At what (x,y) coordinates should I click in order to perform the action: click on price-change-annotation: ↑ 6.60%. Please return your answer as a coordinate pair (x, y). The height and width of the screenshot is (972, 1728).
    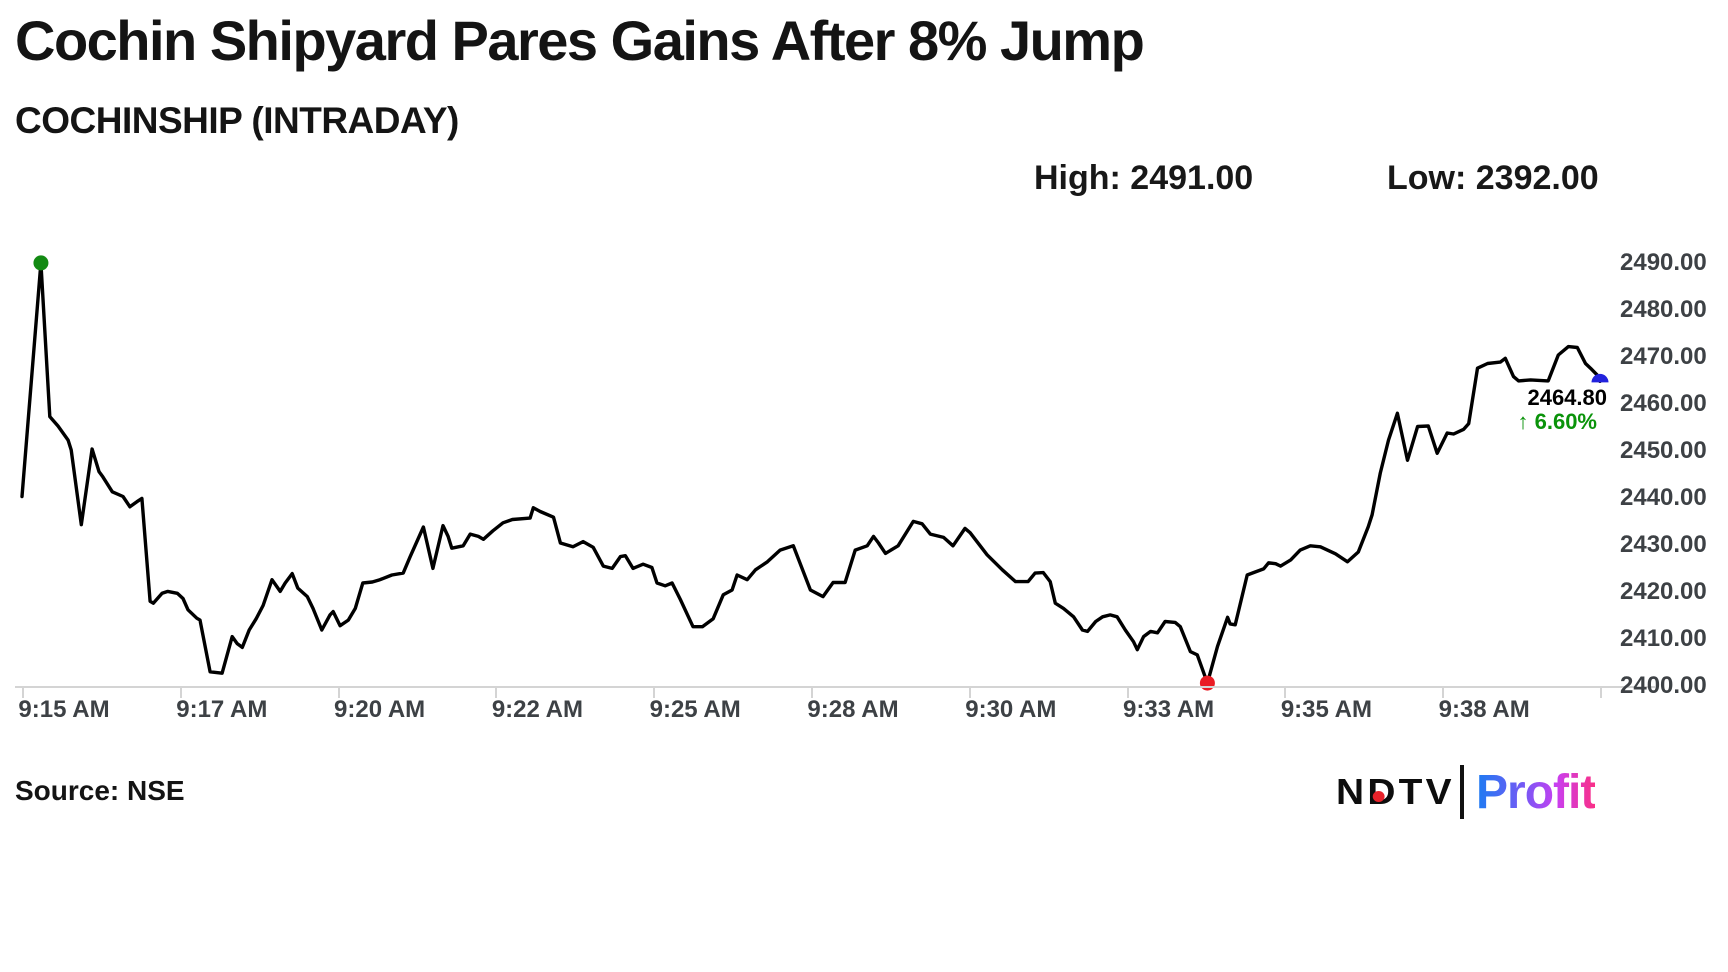
    Looking at the image, I should click on (1557, 422).